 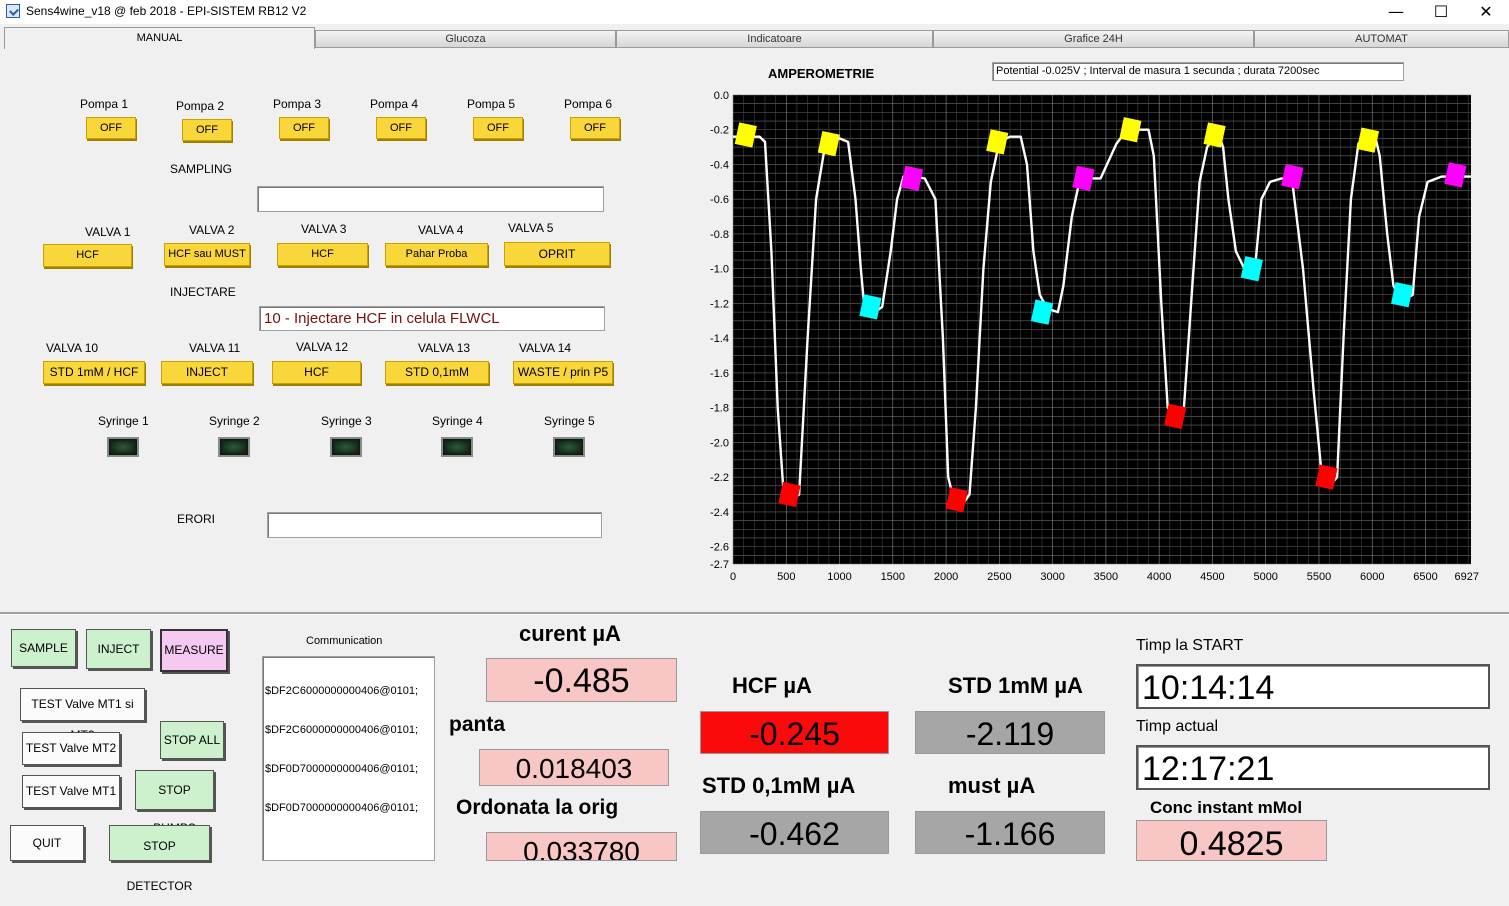 What do you see at coordinates (234, 421) in the screenshot?
I see `syringe-label: Syringe 2` at bounding box center [234, 421].